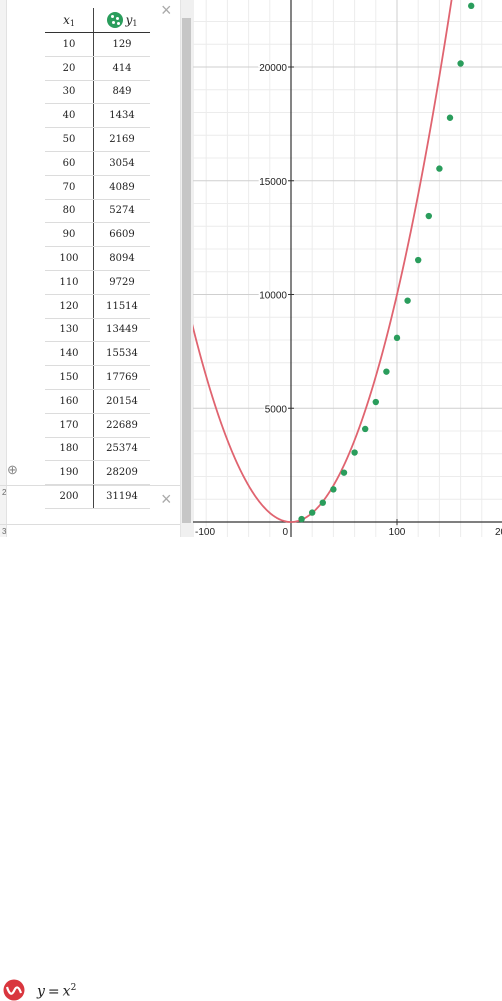 The image size is (502, 1001). What do you see at coordinates (66, 19) in the screenshot?
I see `column-x-label: x` at bounding box center [66, 19].